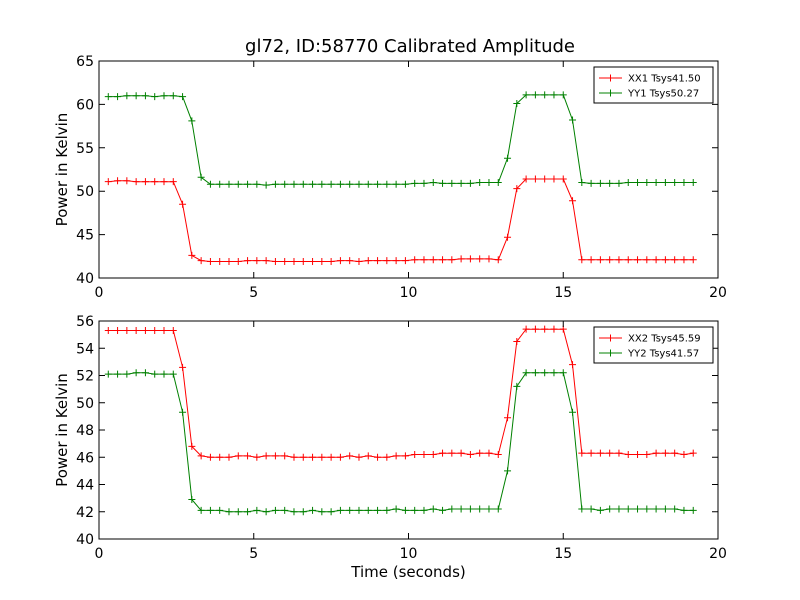 The height and width of the screenshot is (600, 800). What do you see at coordinates (85, 236) in the screenshot?
I see `y-tick-label: 45` at bounding box center [85, 236].